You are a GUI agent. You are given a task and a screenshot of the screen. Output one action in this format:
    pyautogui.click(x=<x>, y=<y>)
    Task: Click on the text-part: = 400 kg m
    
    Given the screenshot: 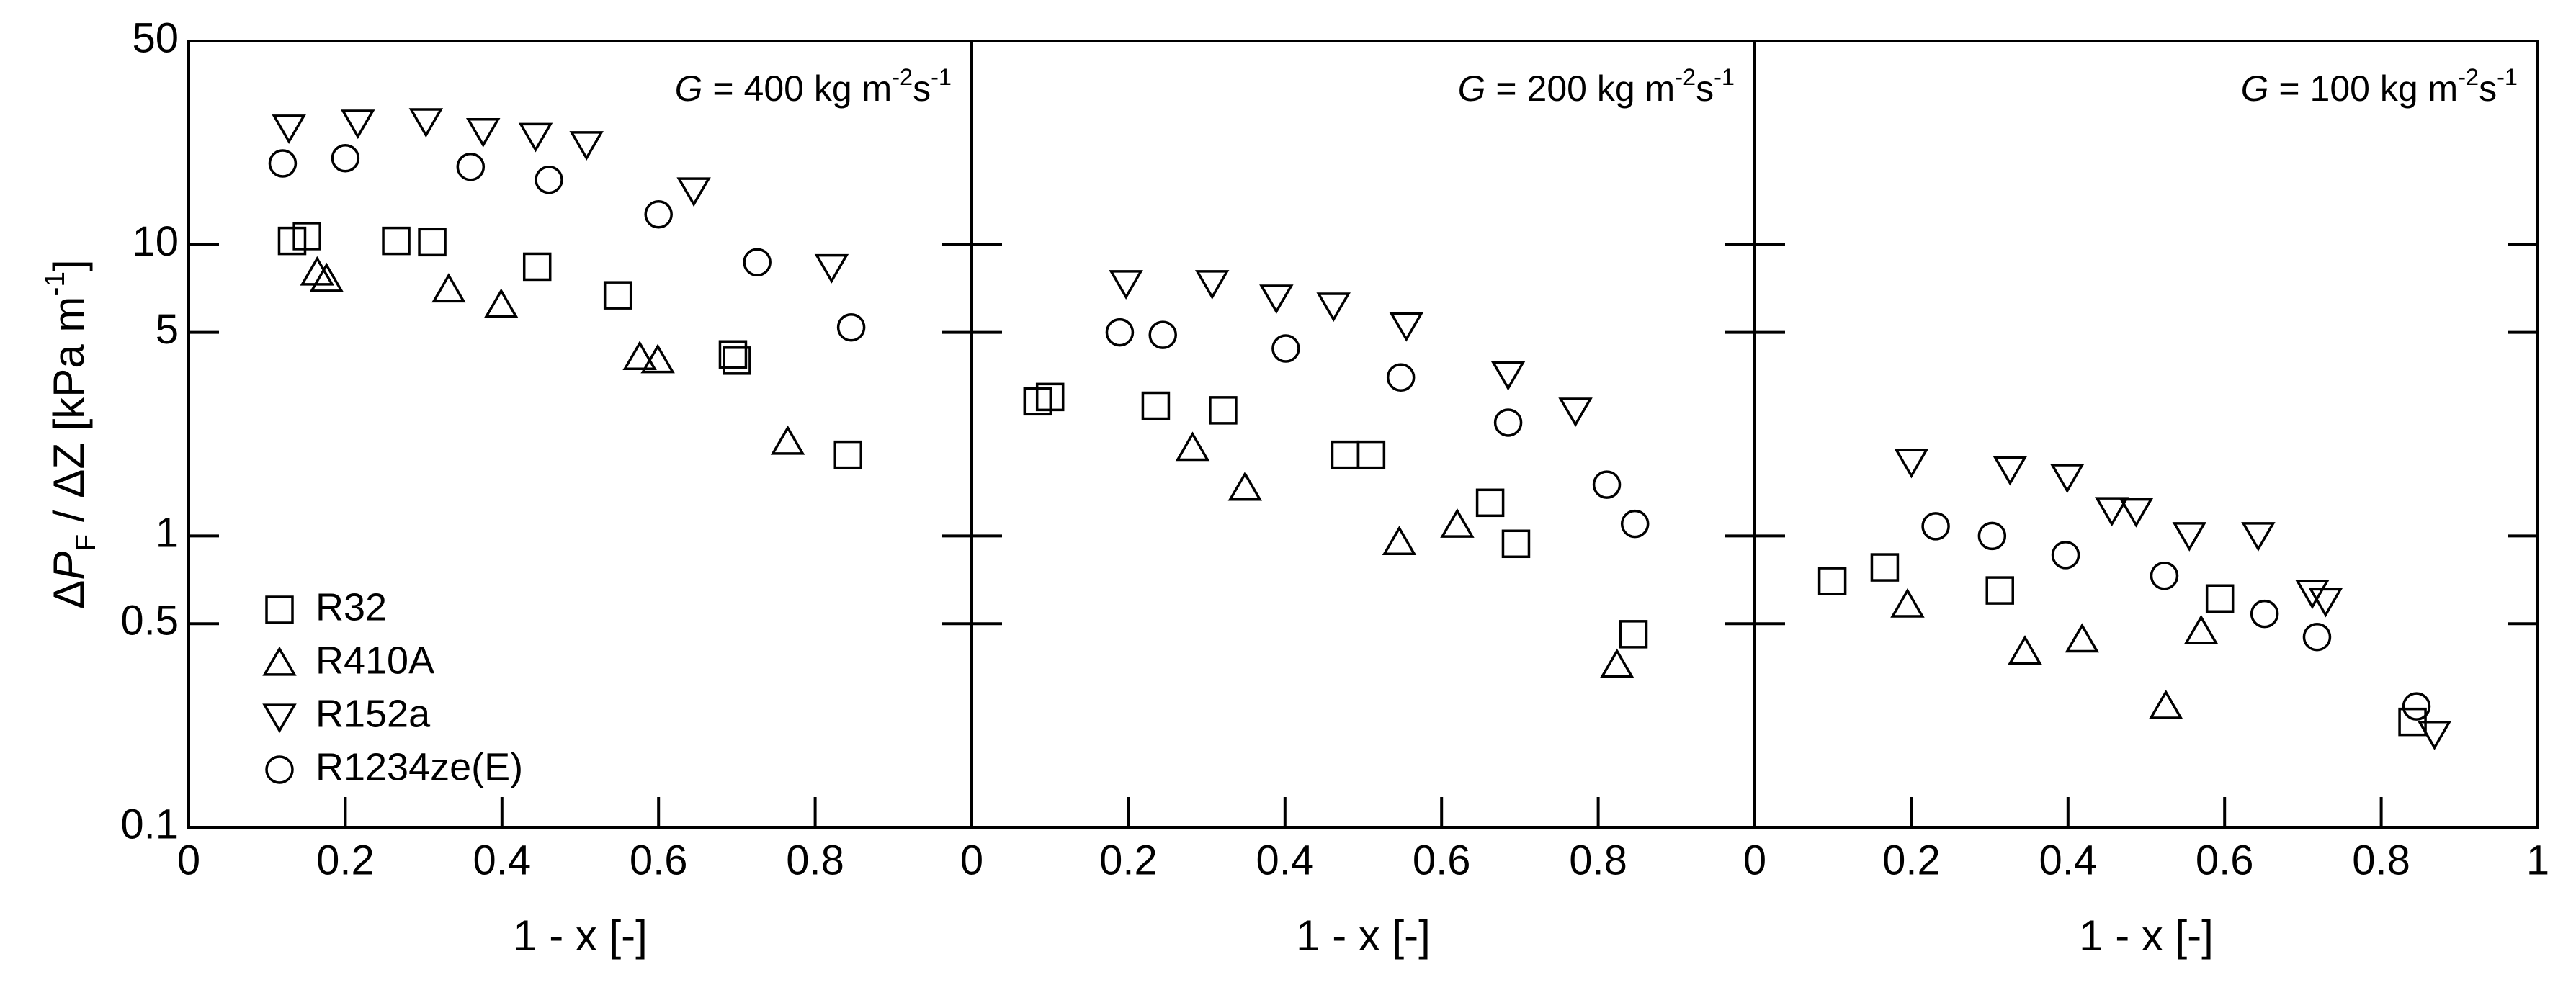 What is the action you would take?
    pyautogui.click(x=798, y=88)
    